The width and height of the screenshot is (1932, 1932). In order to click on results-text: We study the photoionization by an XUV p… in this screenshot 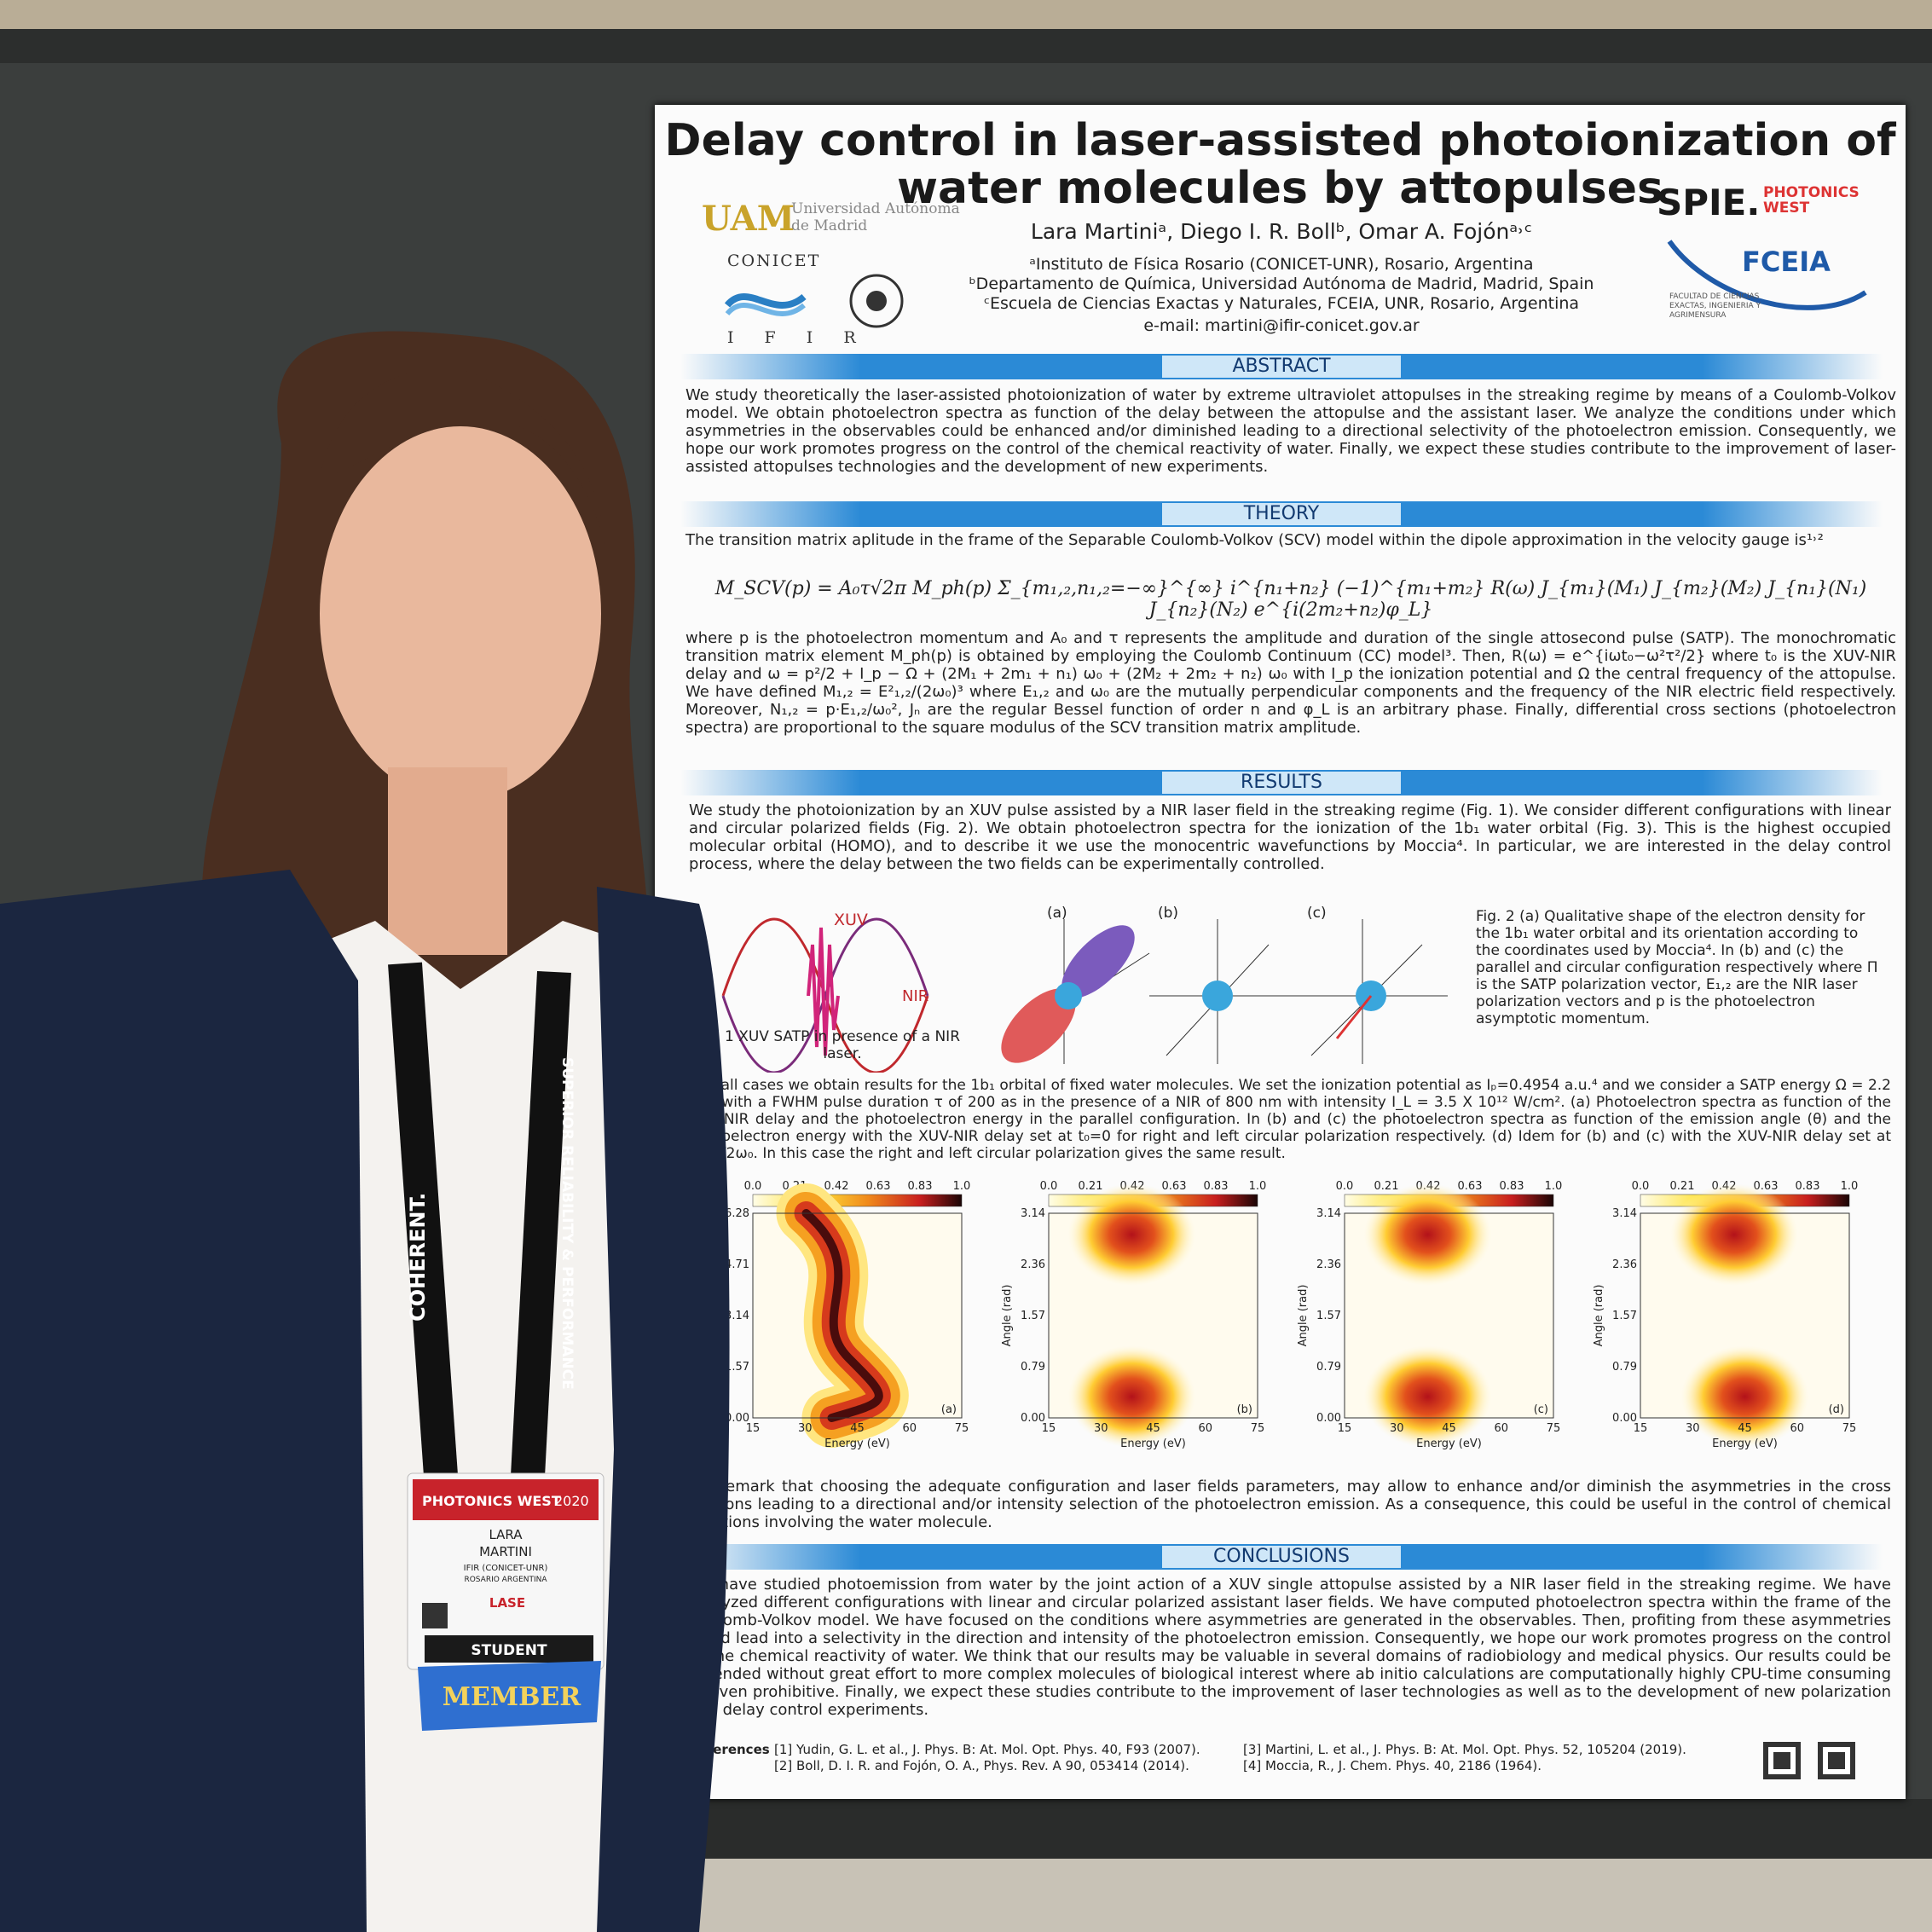, I will do `click(1290, 837)`.